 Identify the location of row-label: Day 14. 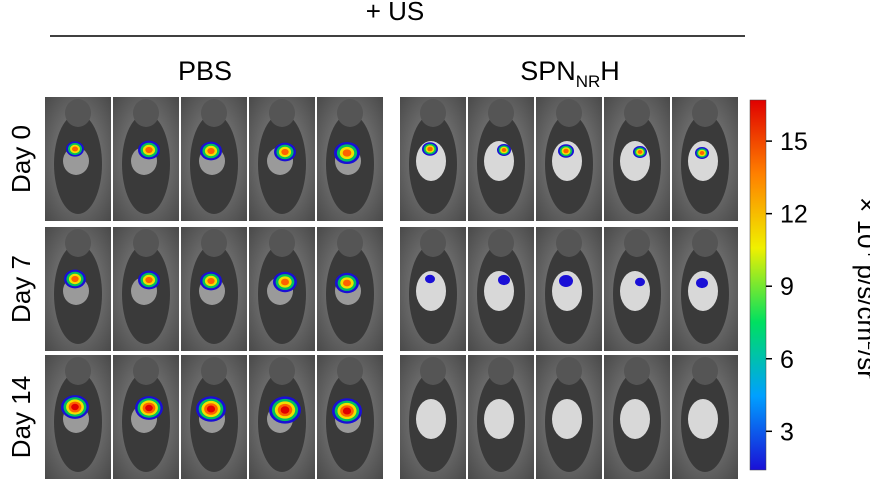
(21, 417).